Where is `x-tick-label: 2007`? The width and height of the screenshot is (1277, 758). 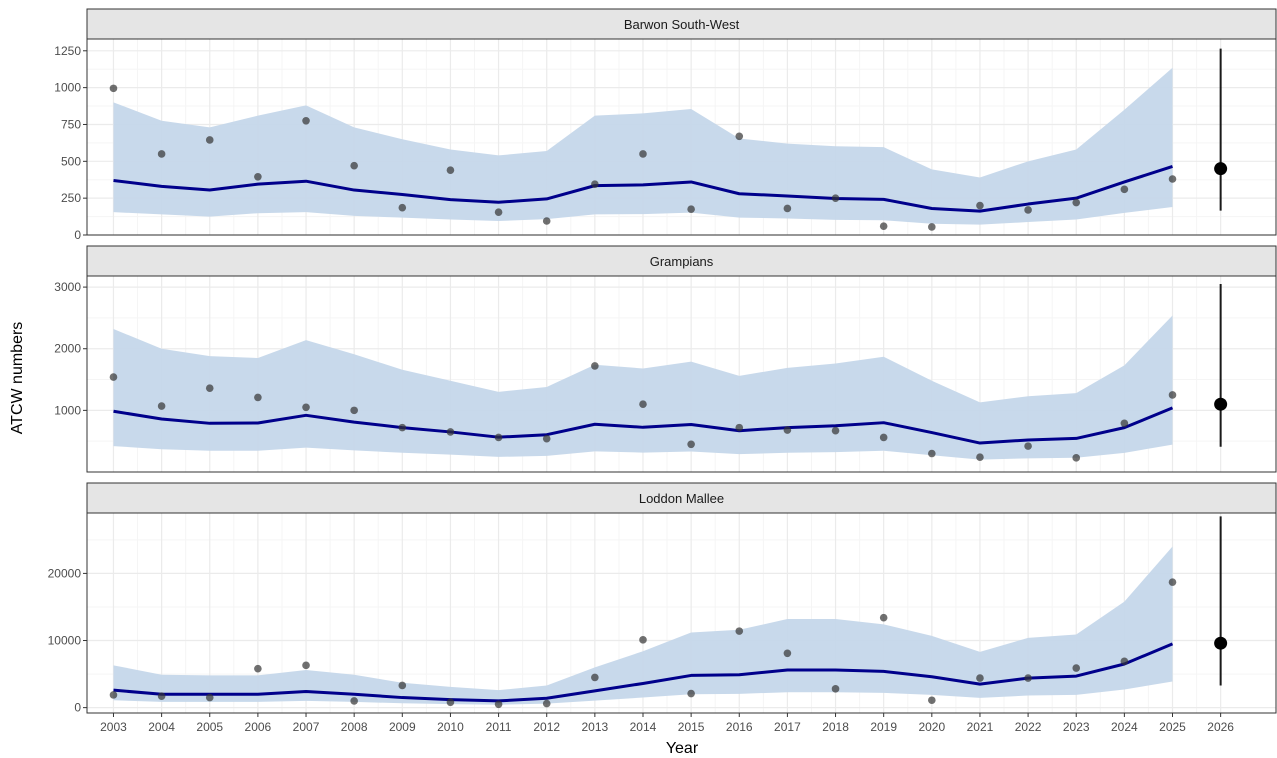
x-tick-label: 2007 is located at coordinates (306, 727).